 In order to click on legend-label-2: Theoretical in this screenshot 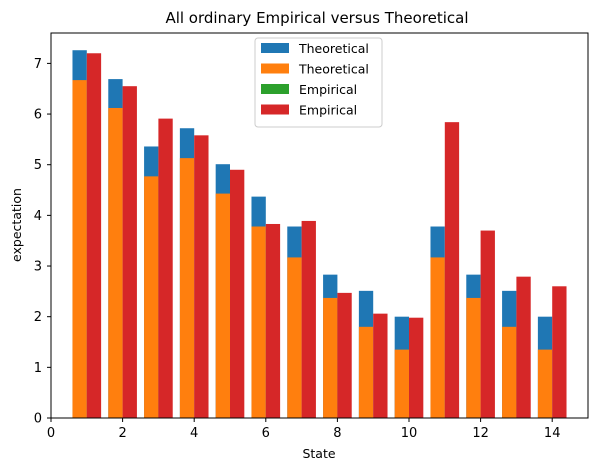, I will do `click(333, 69)`.